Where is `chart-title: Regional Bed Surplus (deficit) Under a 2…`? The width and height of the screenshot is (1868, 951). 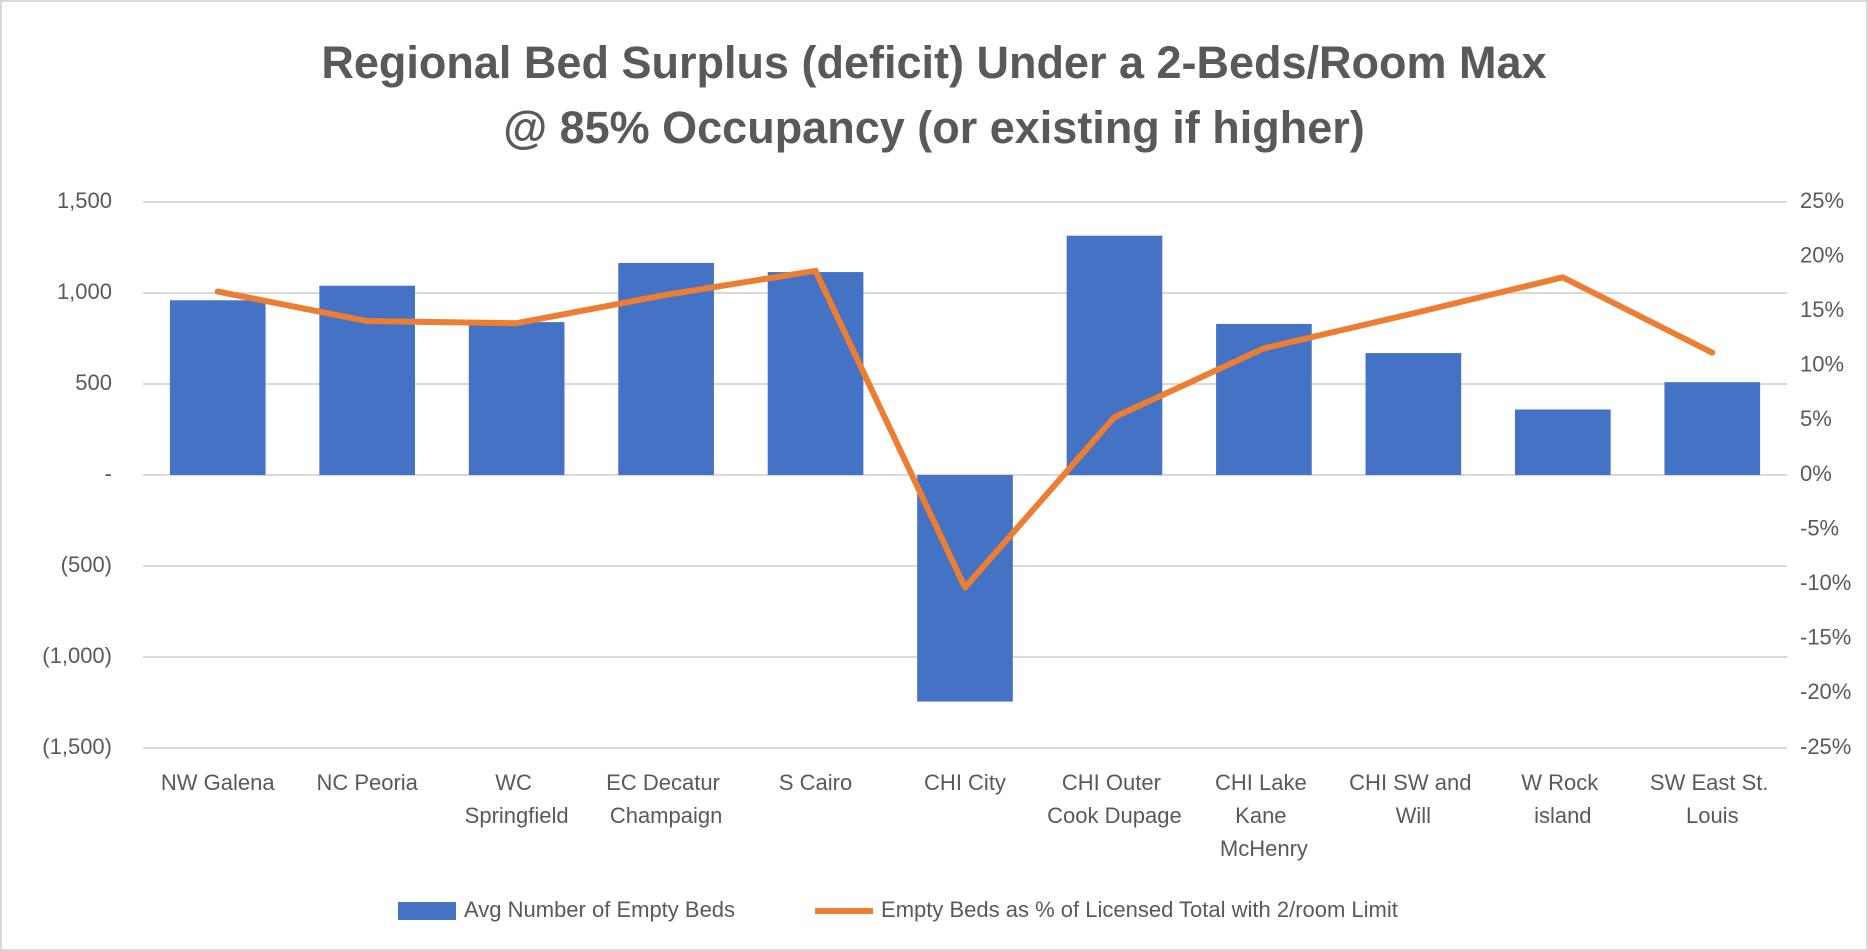
chart-title: Regional Bed Surplus (deficit) Under a 2… is located at coordinates (933, 62).